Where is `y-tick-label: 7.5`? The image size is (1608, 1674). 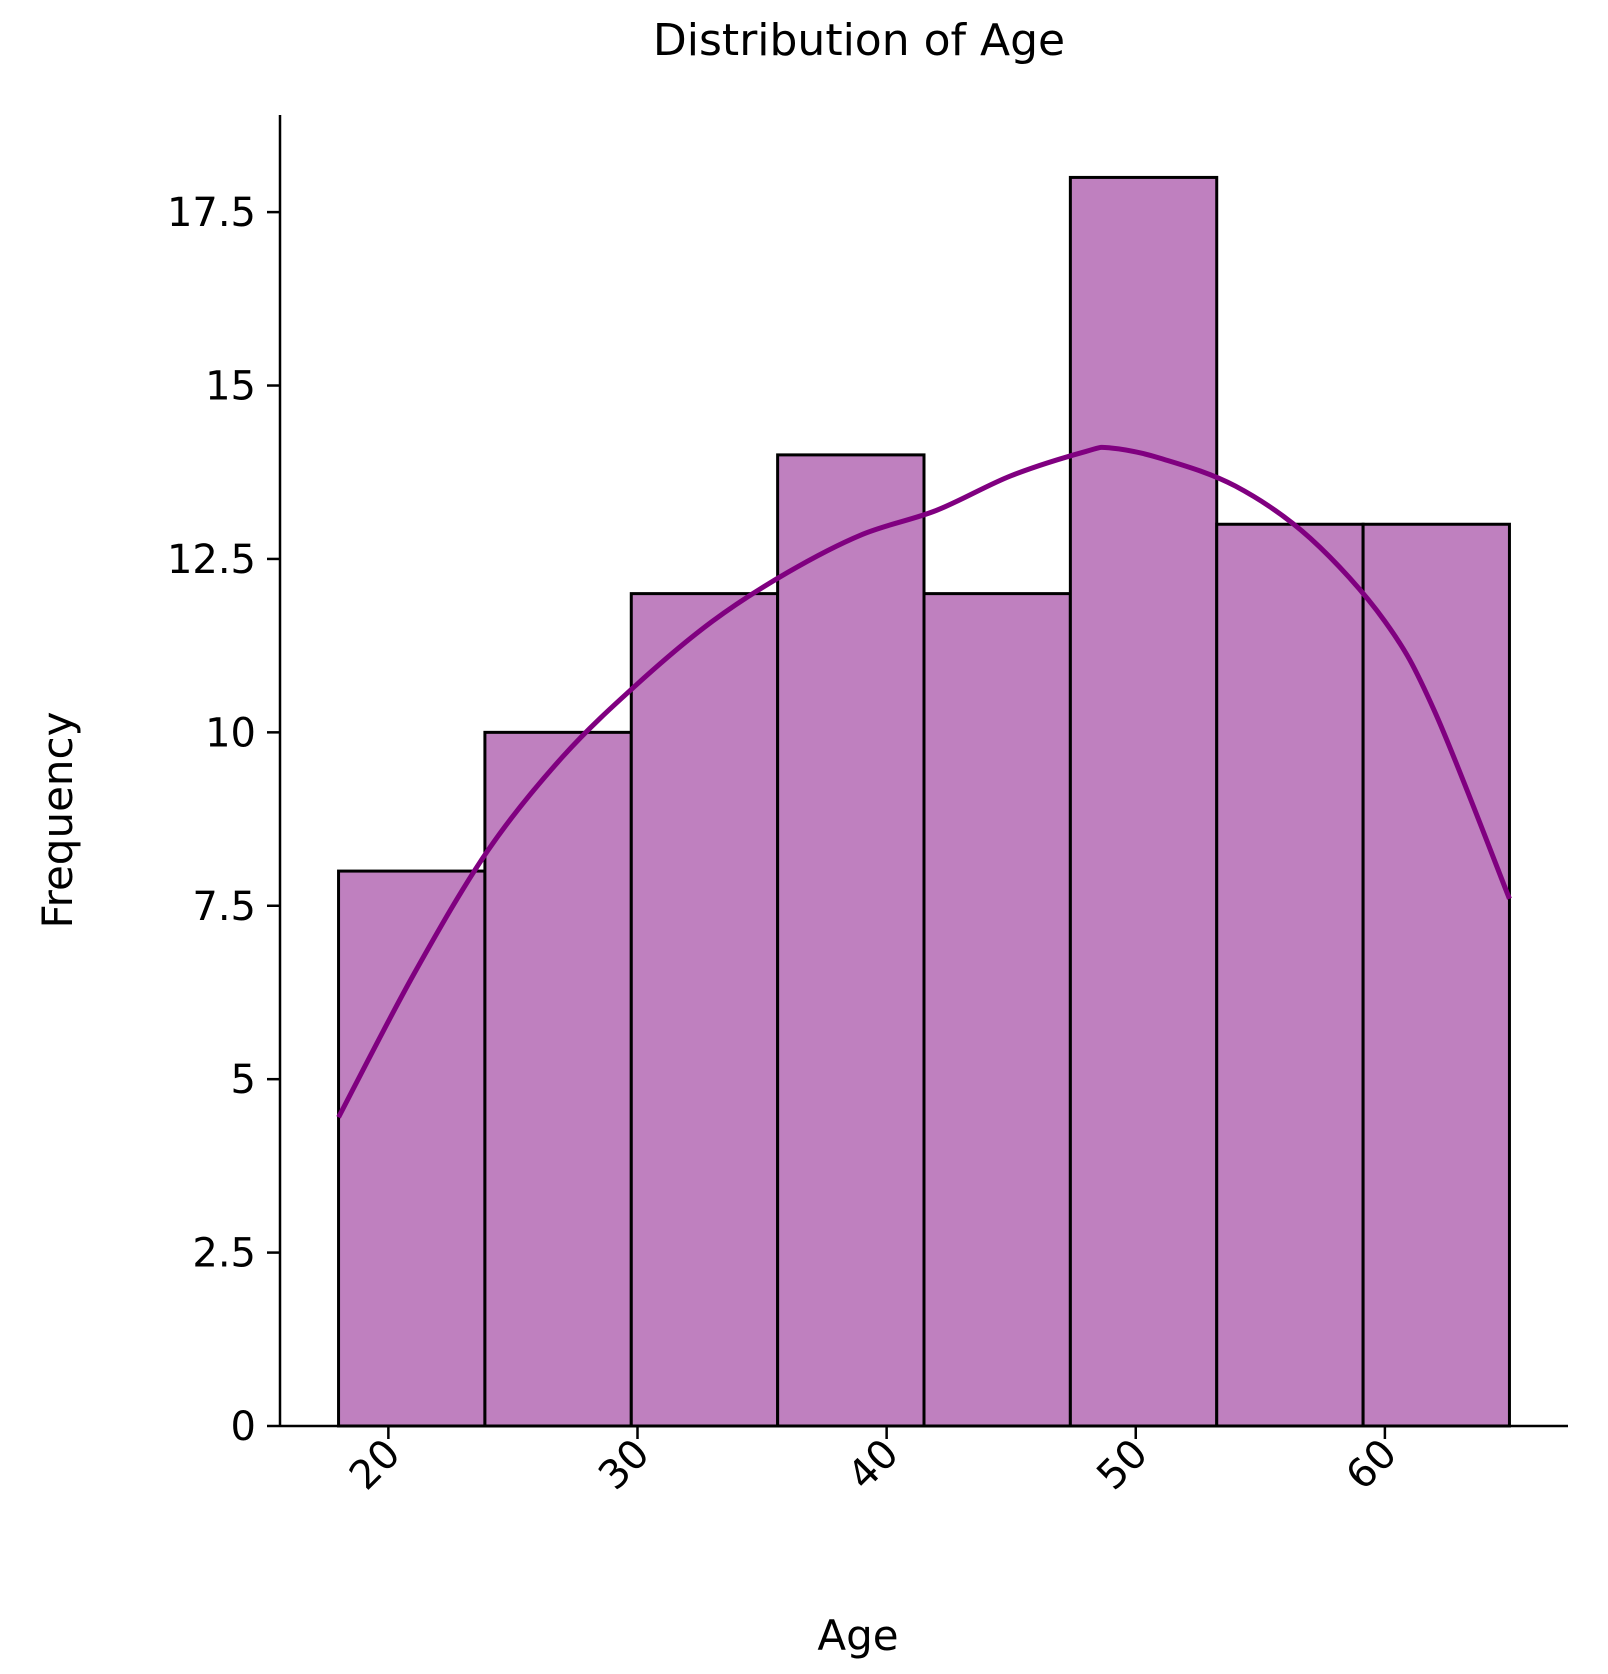 y-tick-label: 7.5 is located at coordinates (224, 907).